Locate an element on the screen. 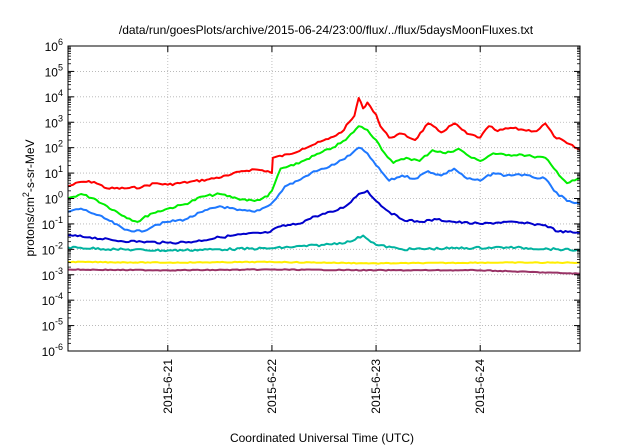  y-tick-label: 10⁻⁴ is located at coordinates (52, 299).